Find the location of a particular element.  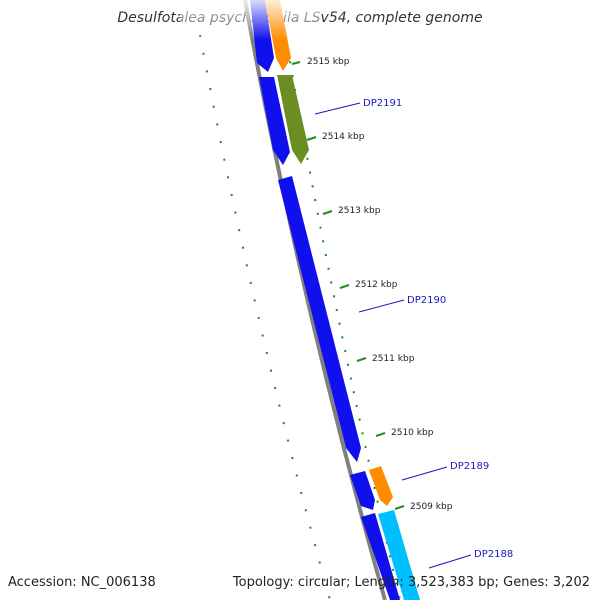

cds-orange-dp2189 is located at coordinates (381, 486).